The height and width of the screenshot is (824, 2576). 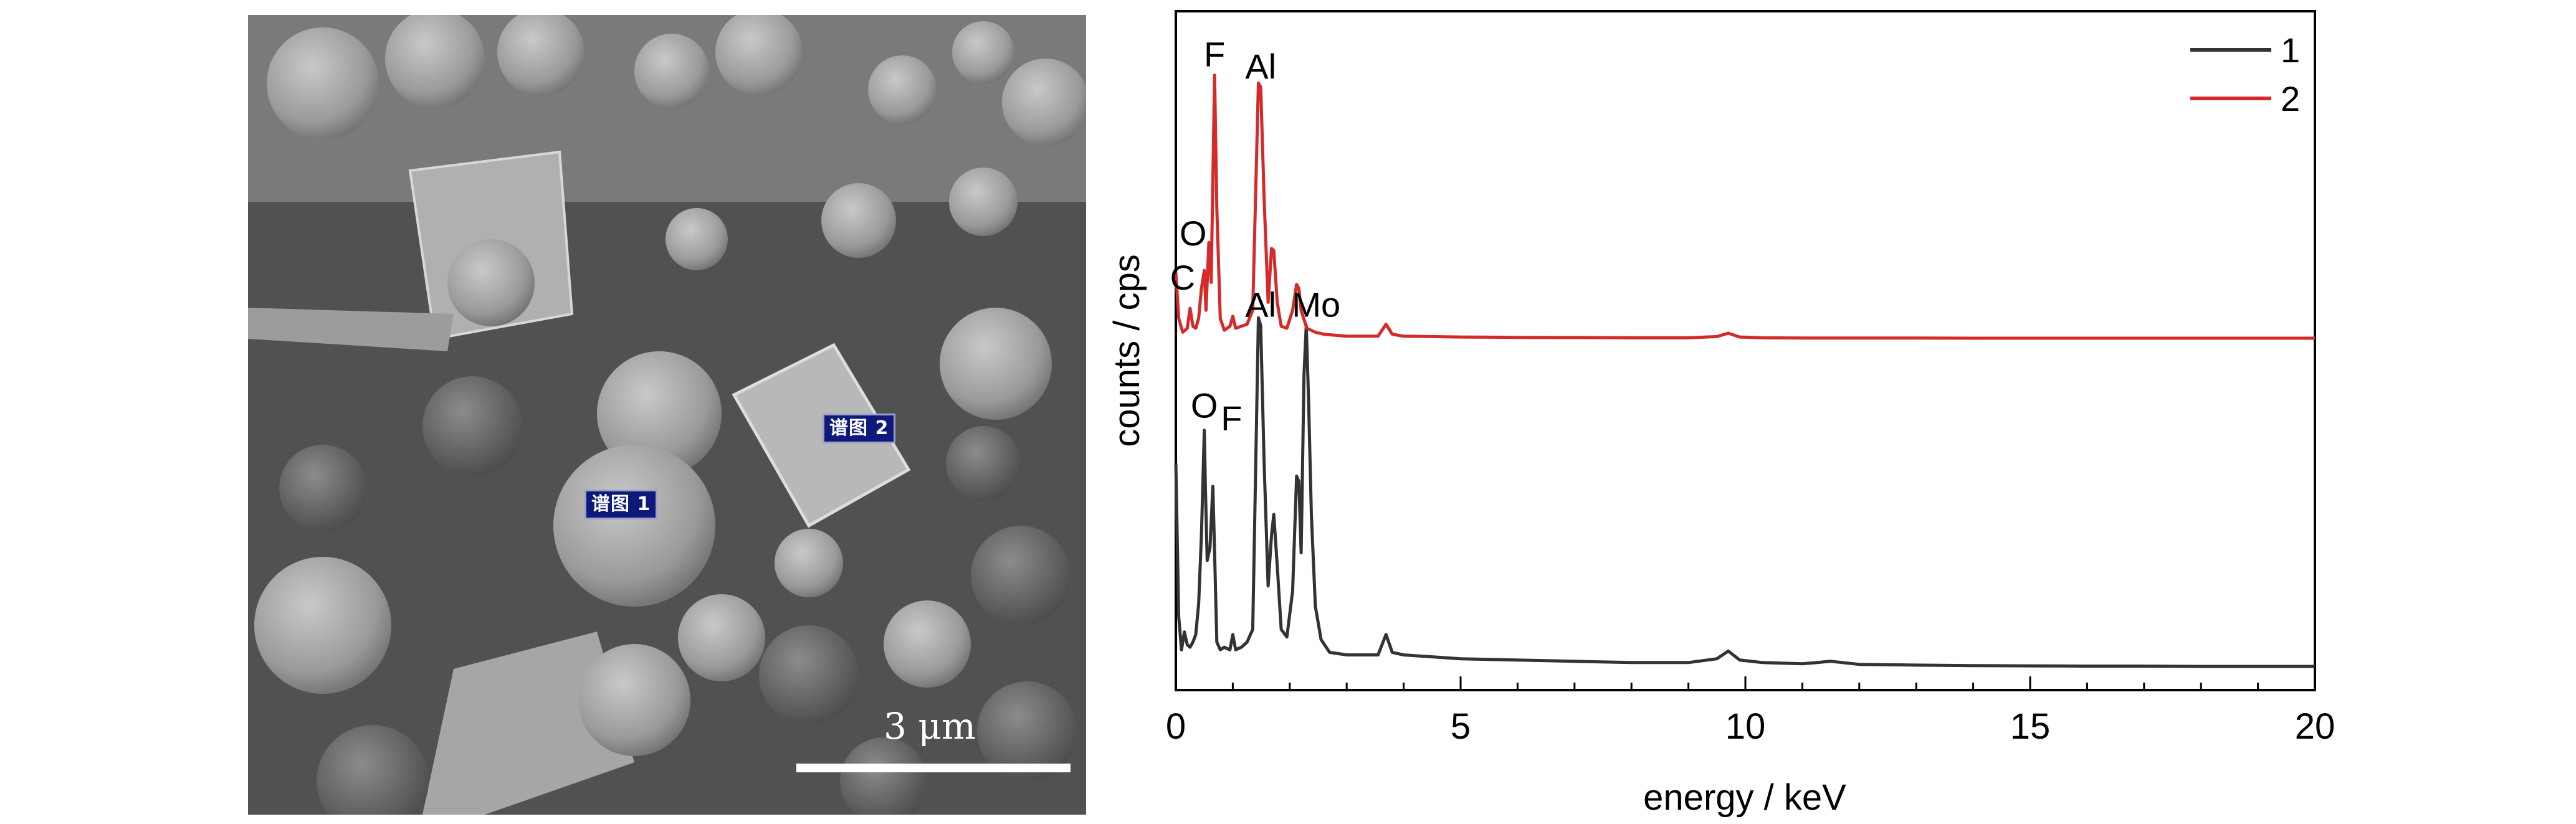 I want to click on x-tick-labels: 0 5 10 15 20, so click(x=1750, y=726).